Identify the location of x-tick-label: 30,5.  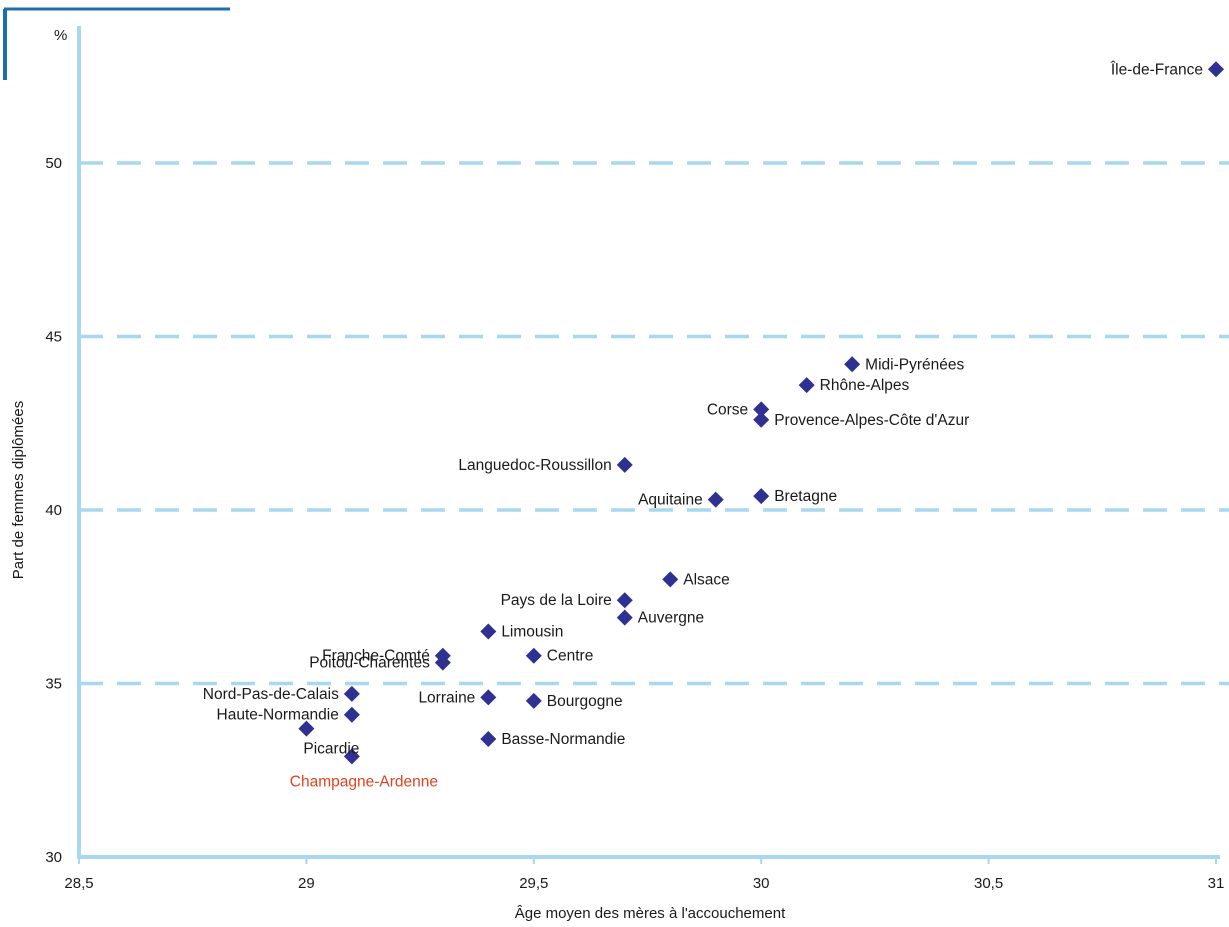
(988, 883).